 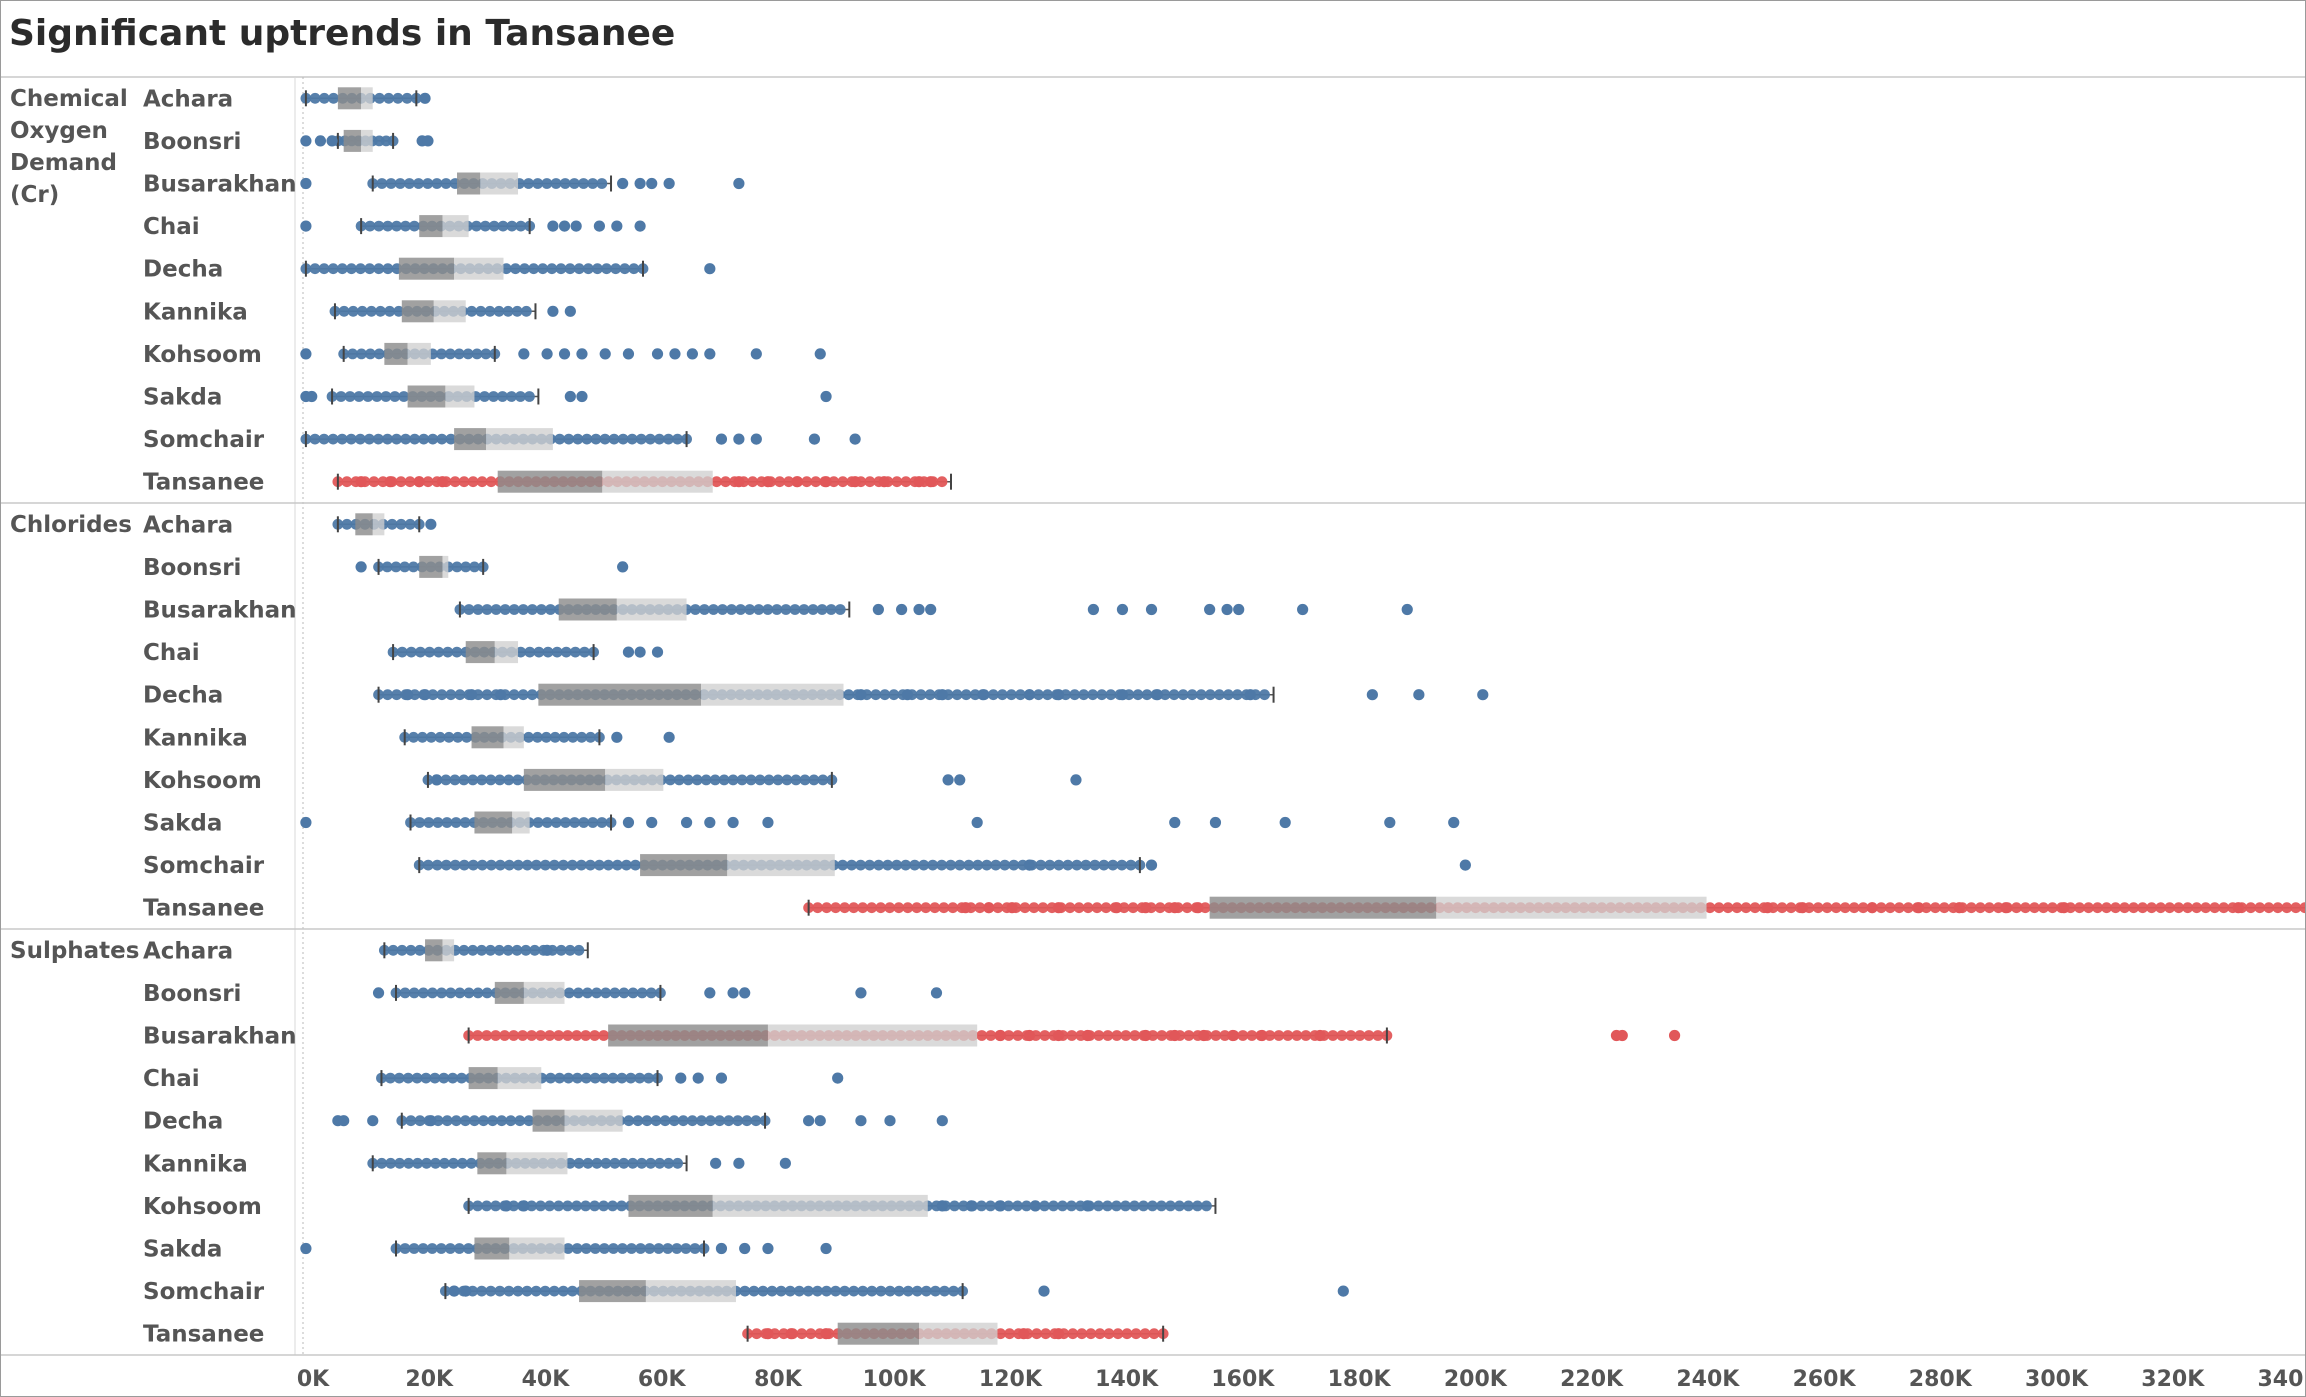 What do you see at coordinates (801, 824) in the screenshot?
I see `row-sakda: Sakda` at bounding box center [801, 824].